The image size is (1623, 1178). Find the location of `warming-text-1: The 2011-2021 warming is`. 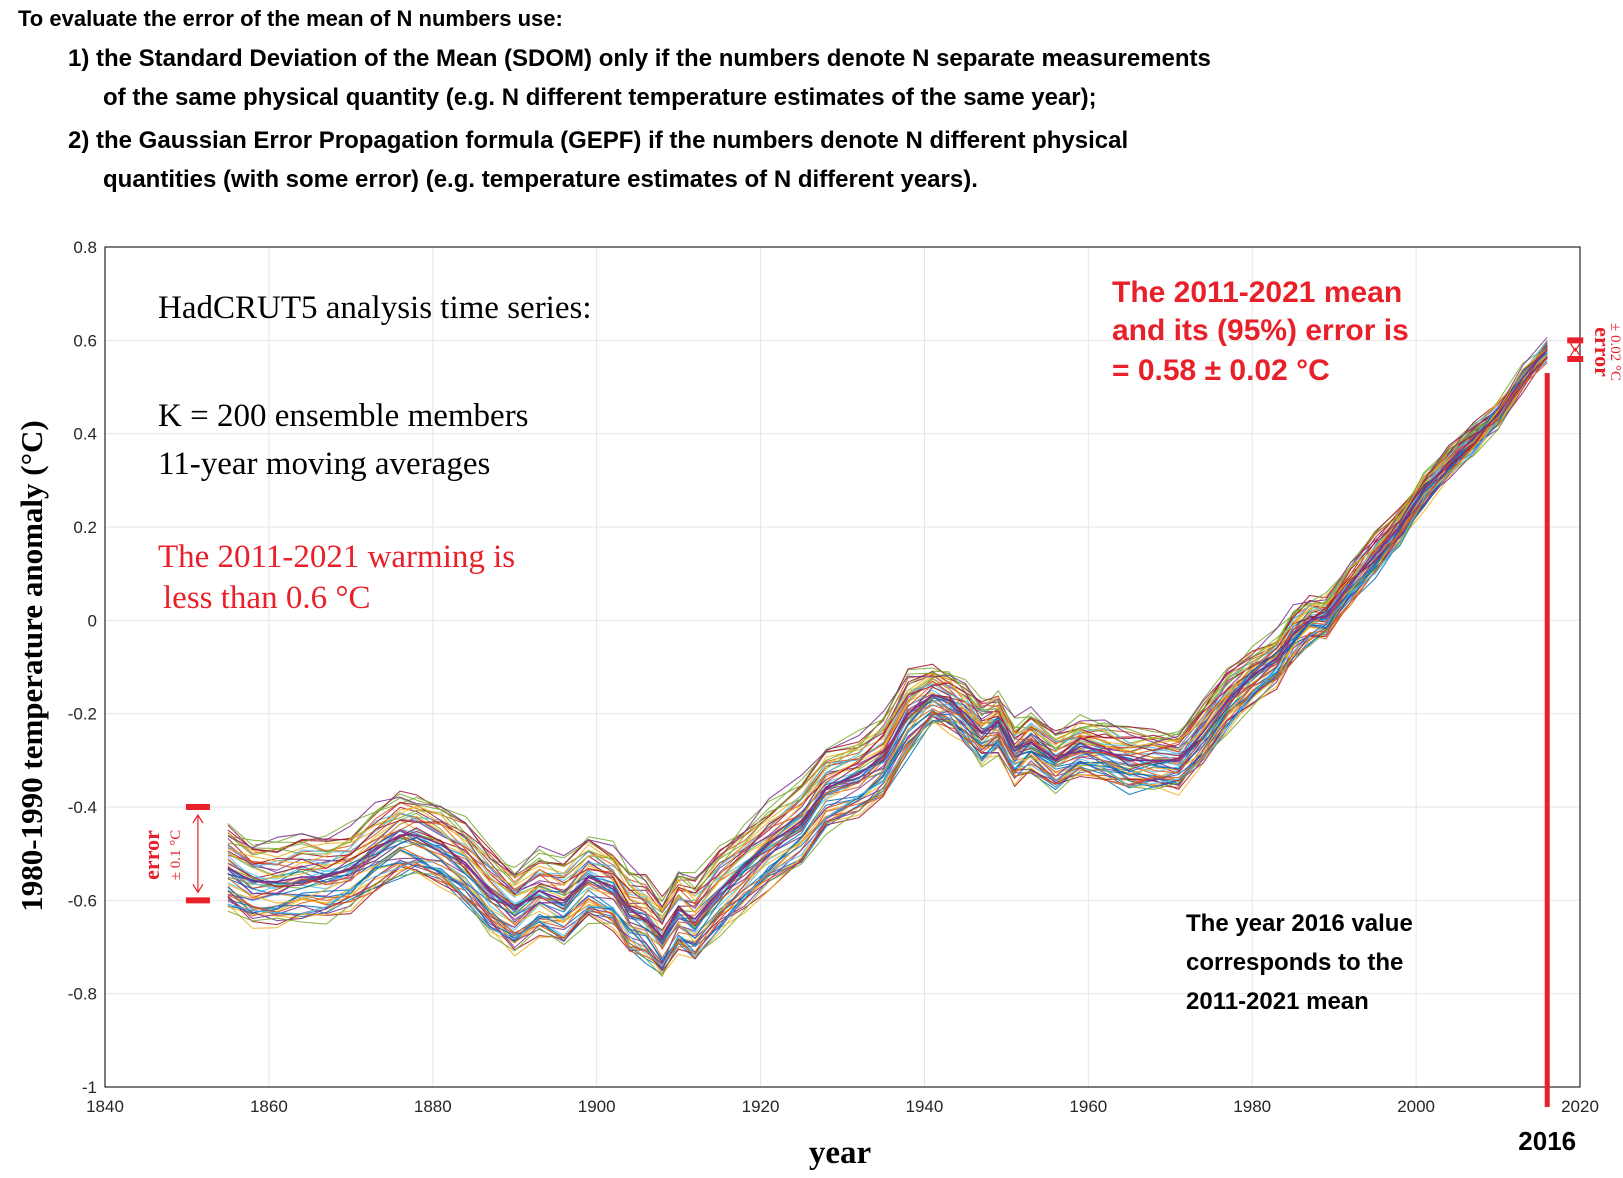

warming-text-1: The 2011-2021 warming is is located at coordinates (336, 557).